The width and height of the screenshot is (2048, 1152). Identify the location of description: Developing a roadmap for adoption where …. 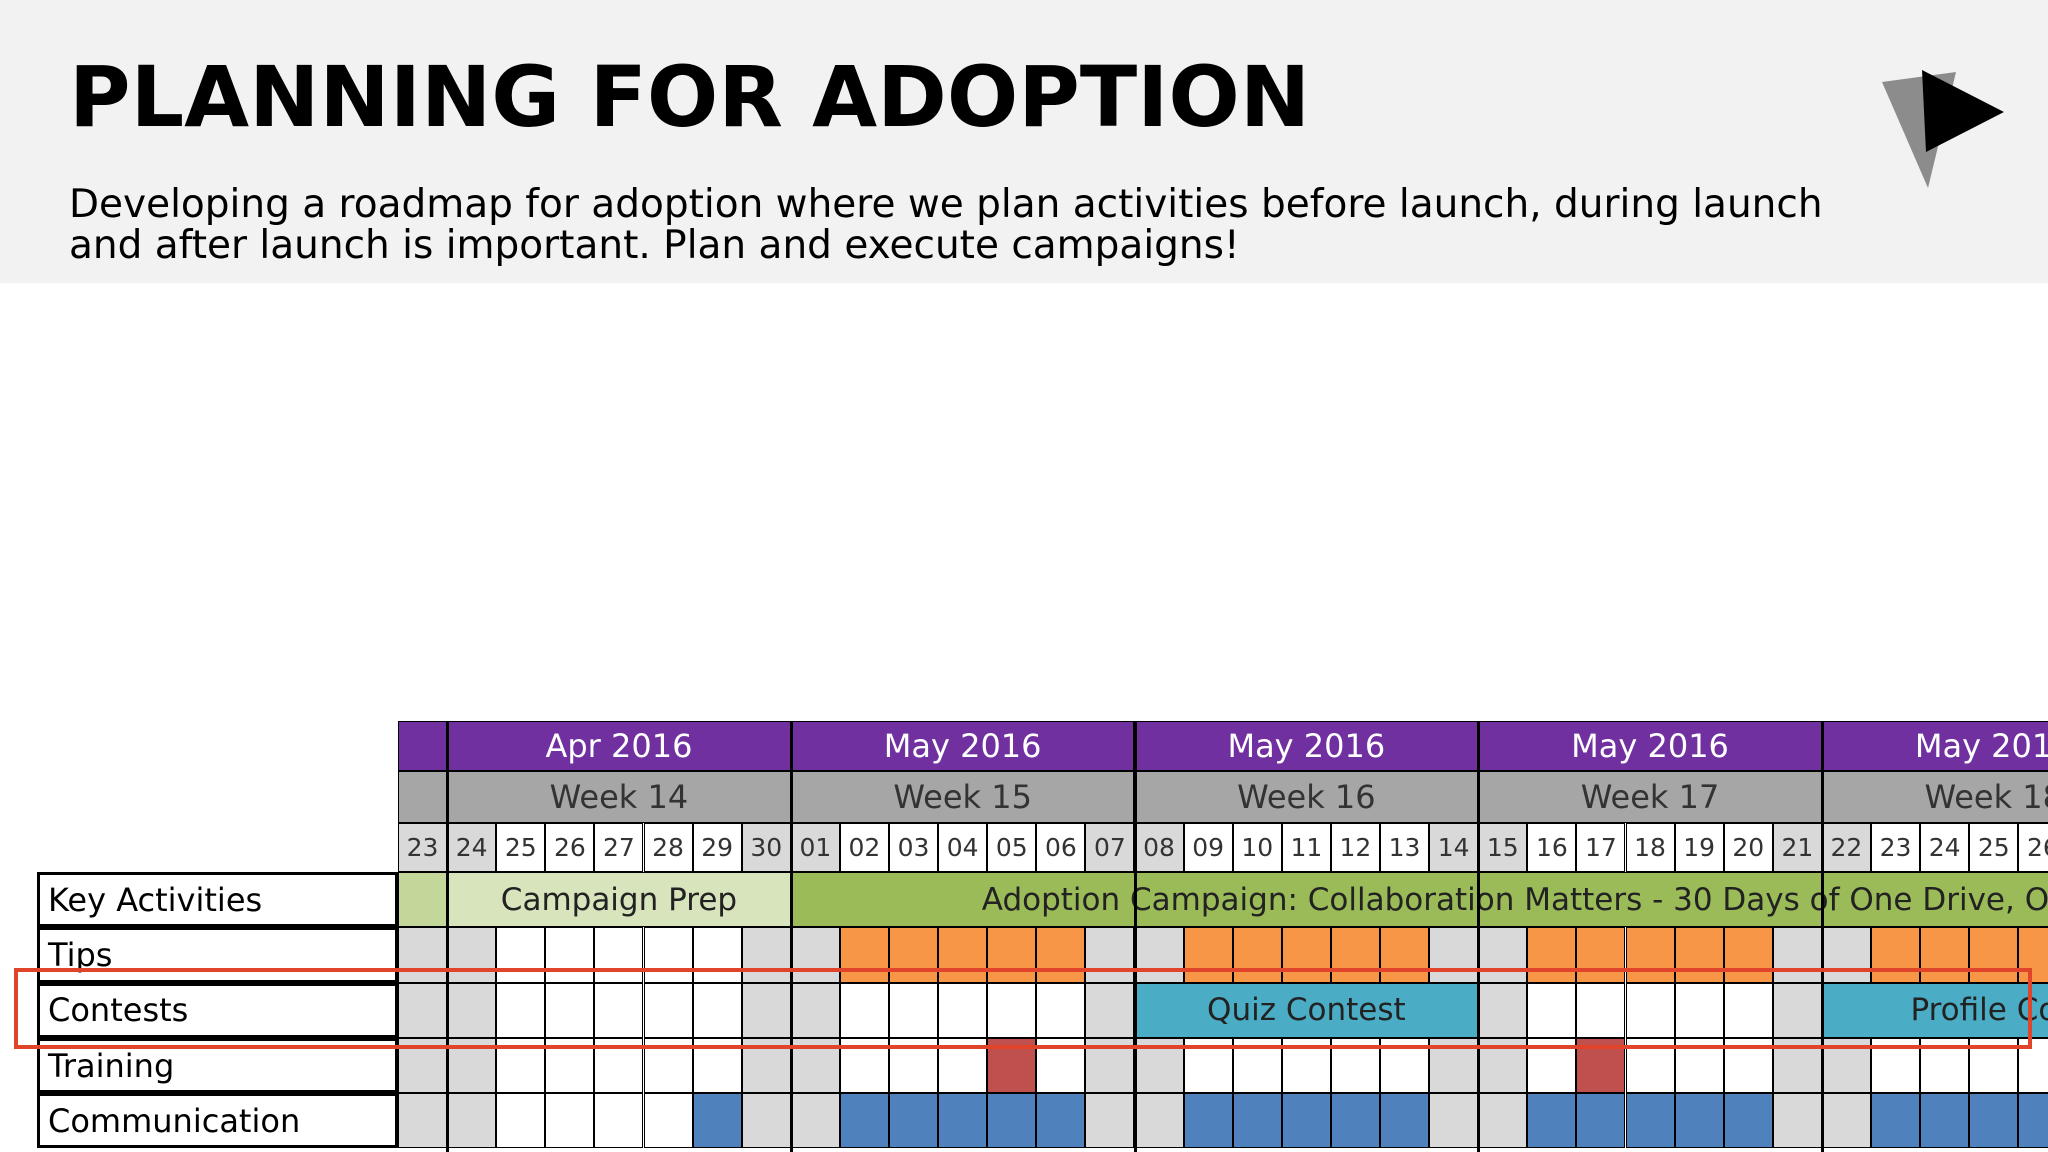
(946, 225).